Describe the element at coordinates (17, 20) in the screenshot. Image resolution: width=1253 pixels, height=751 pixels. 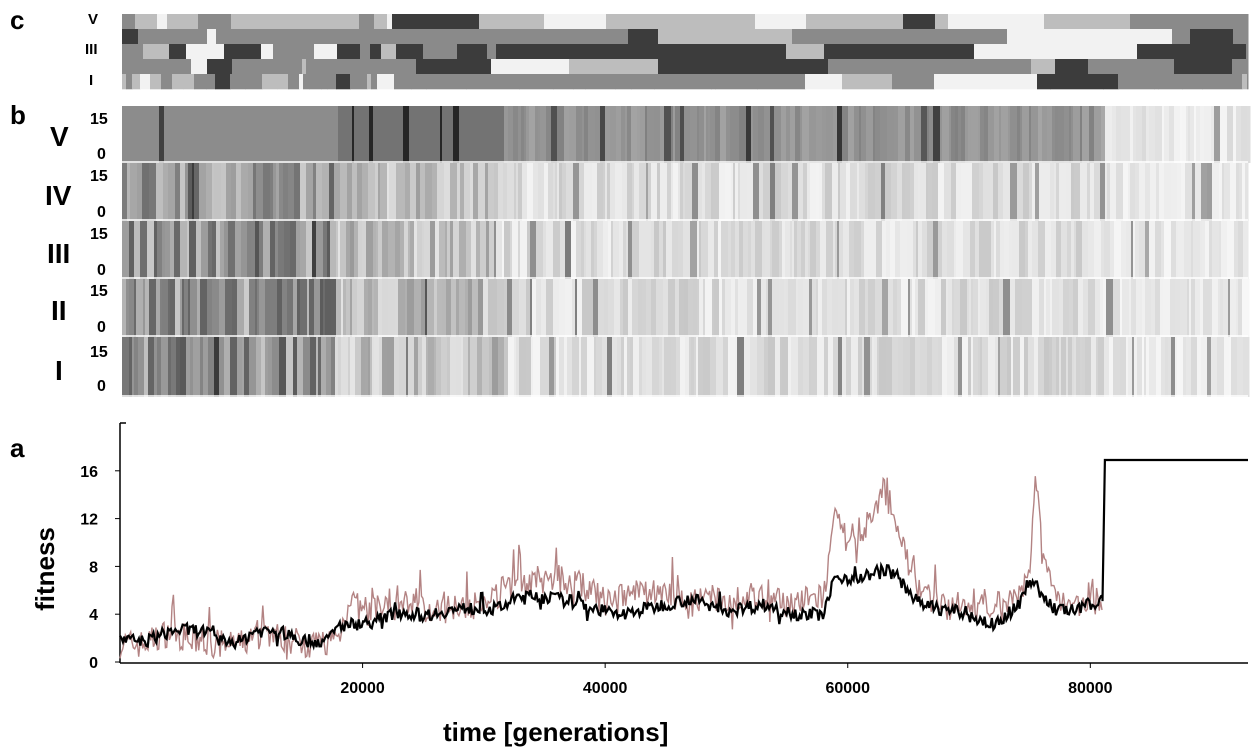
I see `panel-c-letter: c` at that location.